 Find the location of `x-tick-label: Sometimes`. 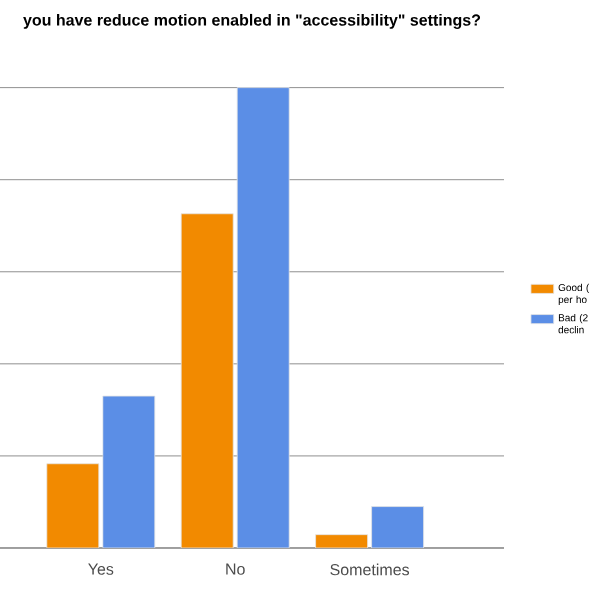

x-tick-label: Sometimes is located at coordinates (370, 569).